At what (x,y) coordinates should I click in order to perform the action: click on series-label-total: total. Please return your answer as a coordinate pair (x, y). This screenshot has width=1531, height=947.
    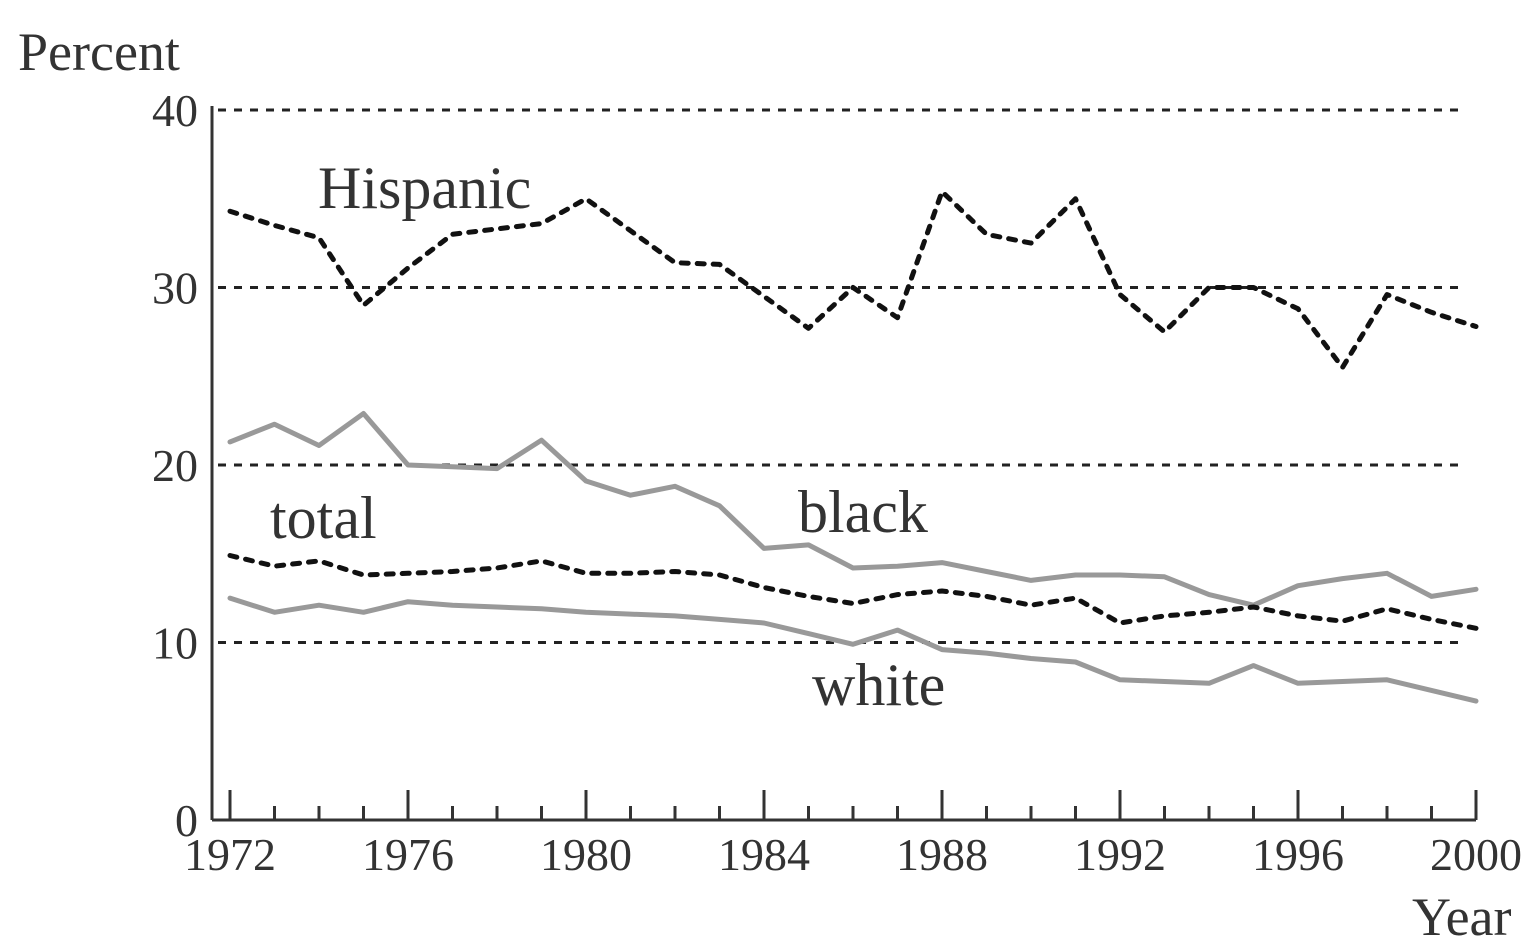
    Looking at the image, I should click on (323, 518).